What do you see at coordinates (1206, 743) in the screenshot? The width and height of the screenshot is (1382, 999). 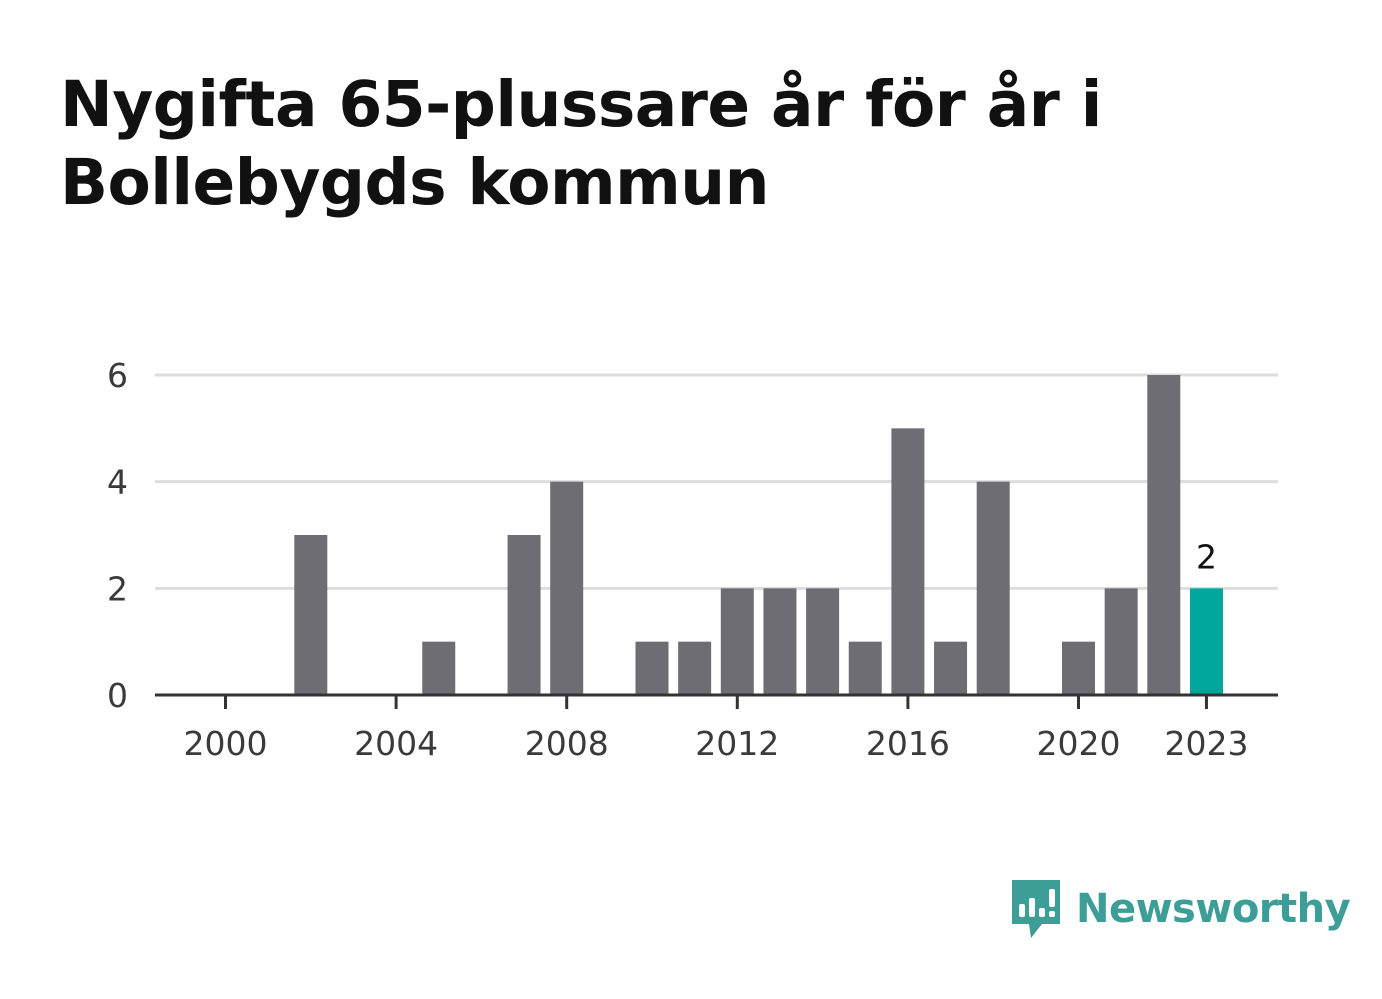 I see `x-tick-label: 2023` at bounding box center [1206, 743].